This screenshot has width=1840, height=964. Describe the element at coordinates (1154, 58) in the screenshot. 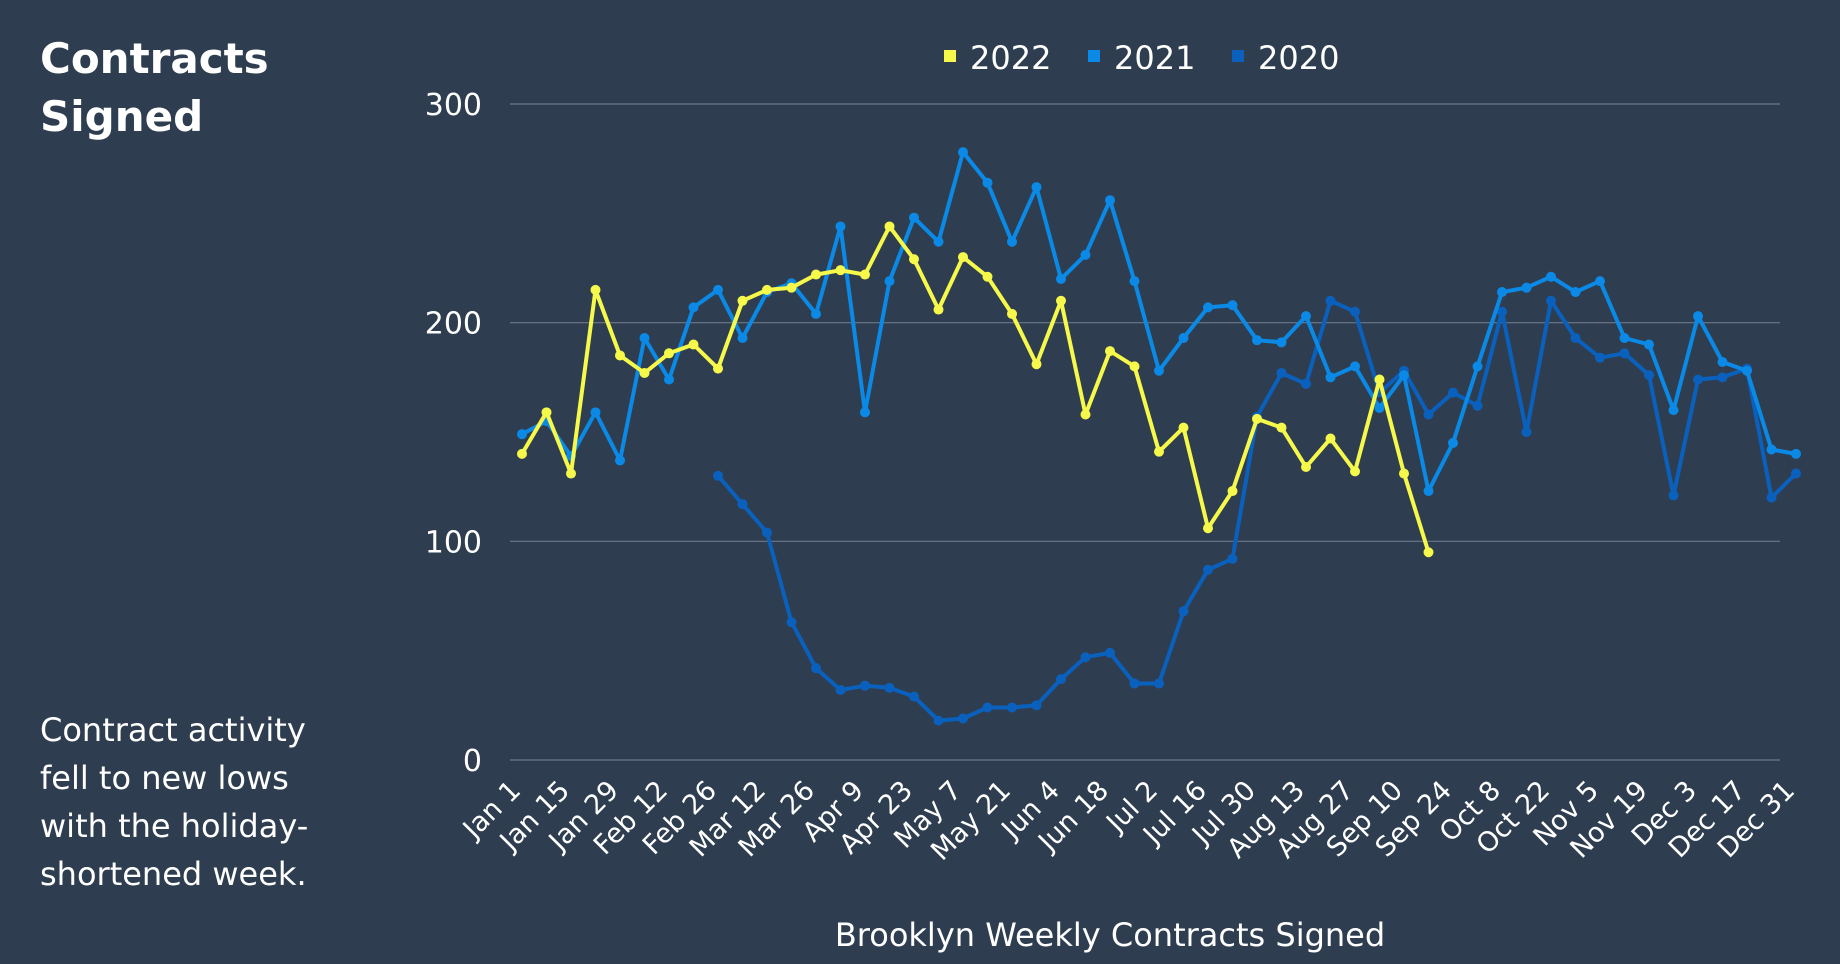

I see `legend-label: 2021` at that location.